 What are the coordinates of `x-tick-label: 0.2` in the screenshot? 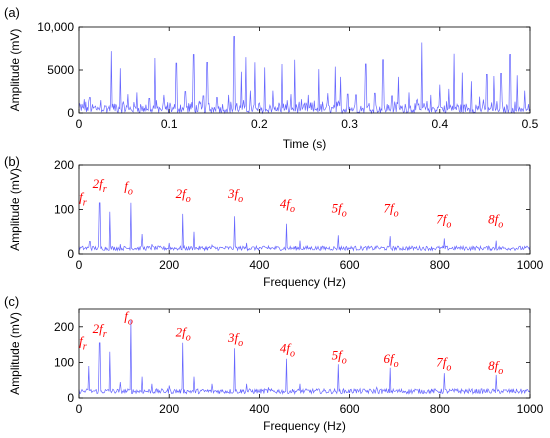 It's located at (259, 124).